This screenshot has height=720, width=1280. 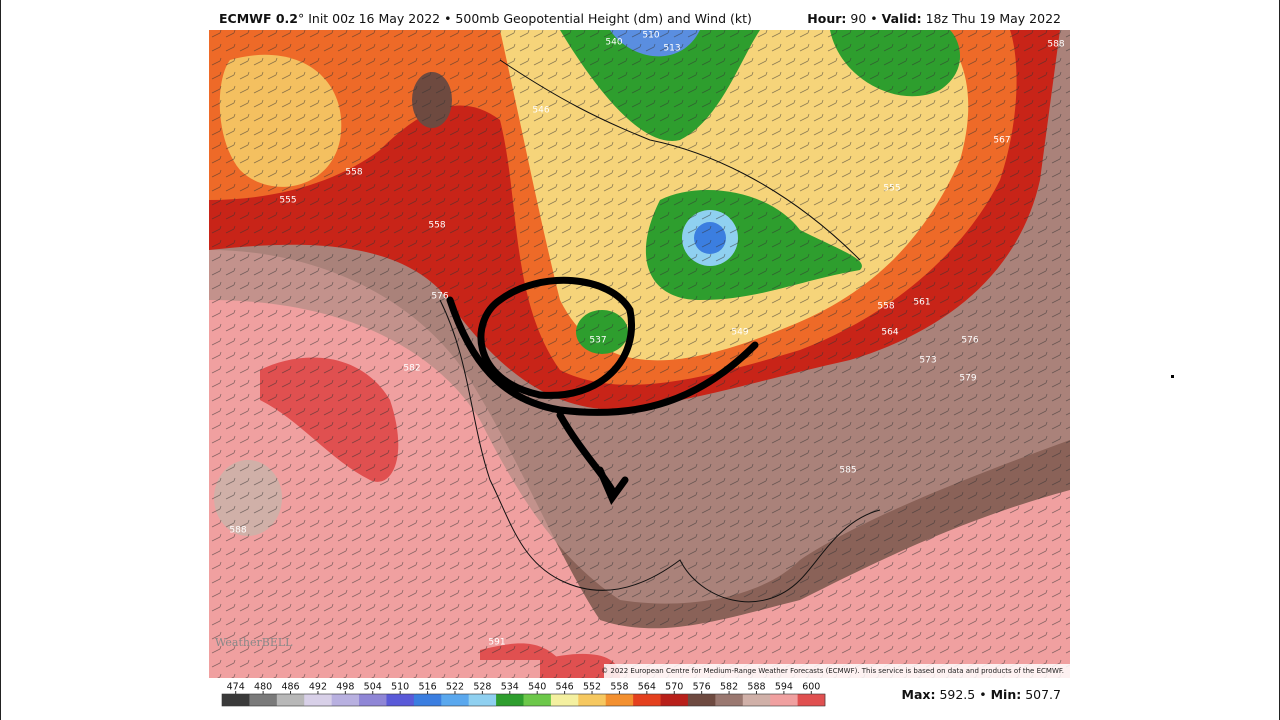 What do you see at coordinates (847, 471) in the screenshot?
I see `contour-label: 585` at bounding box center [847, 471].